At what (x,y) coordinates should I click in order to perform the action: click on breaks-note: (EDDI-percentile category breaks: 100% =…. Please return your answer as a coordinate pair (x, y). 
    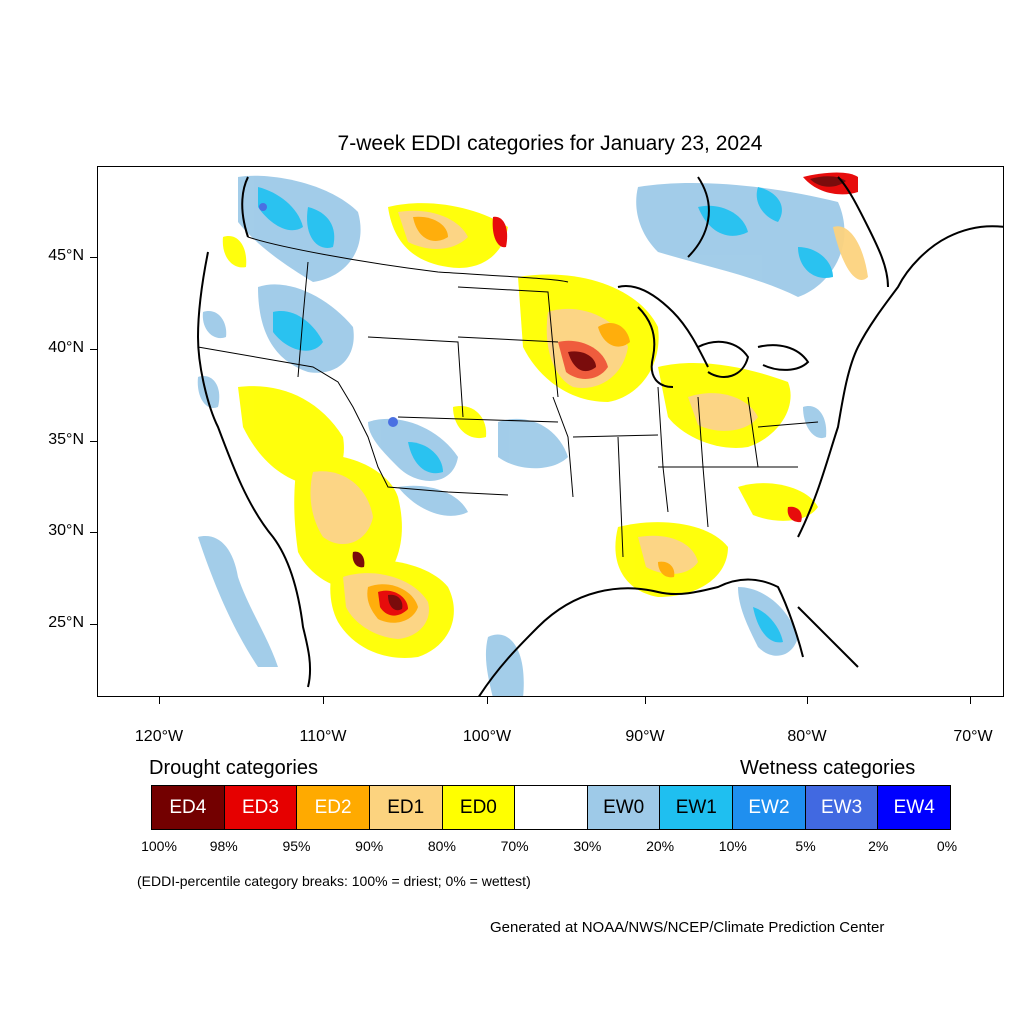
    Looking at the image, I should click on (334, 881).